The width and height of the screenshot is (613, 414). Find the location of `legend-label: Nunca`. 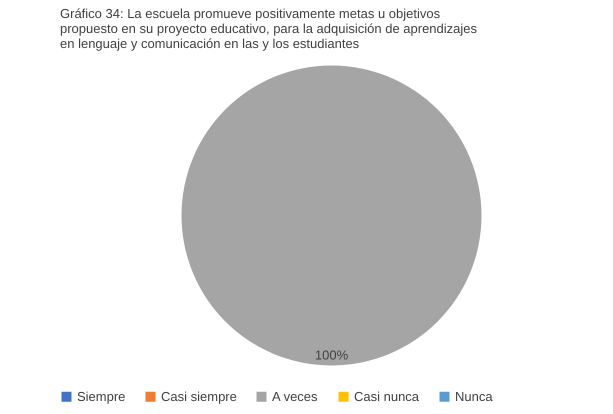

legend-label: Nunca is located at coordinates (474, 396).